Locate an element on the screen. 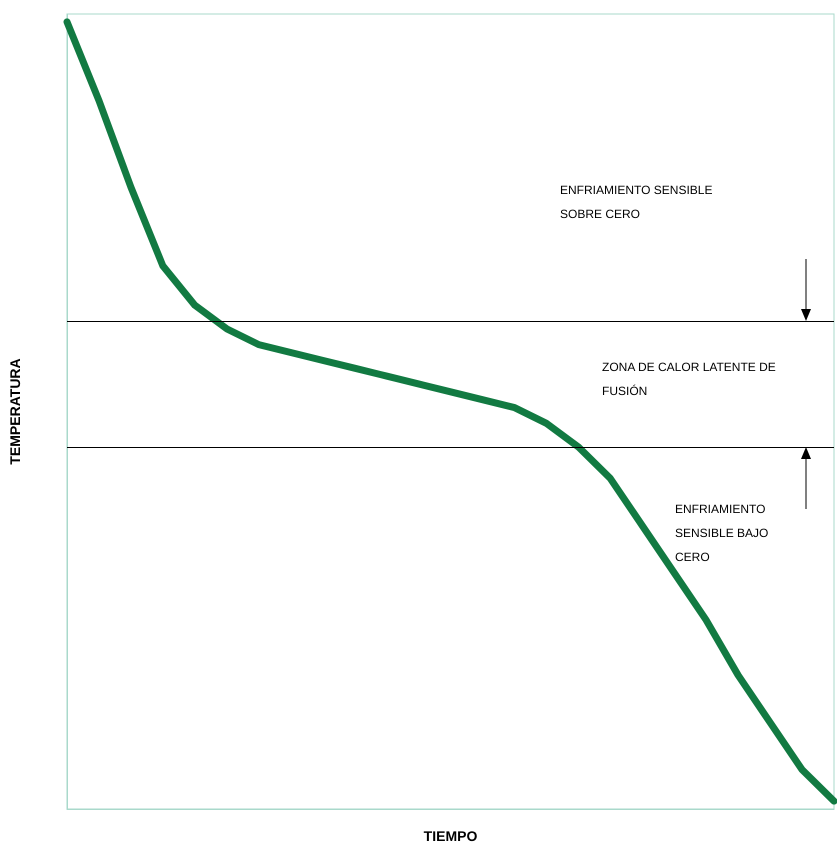 This screenshot has width=837, height=848. annotation: ZONA DE CALOR LATENTE DE FUSIÓN is located at coordinates (691, 379).